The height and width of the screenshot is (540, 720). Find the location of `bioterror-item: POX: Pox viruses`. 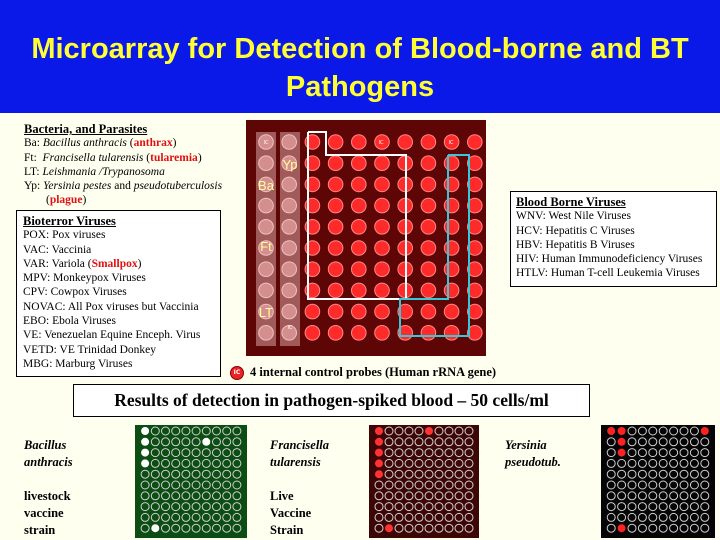

bioterror-item: POX: Pox viruses is located at coordinates (64, 235).